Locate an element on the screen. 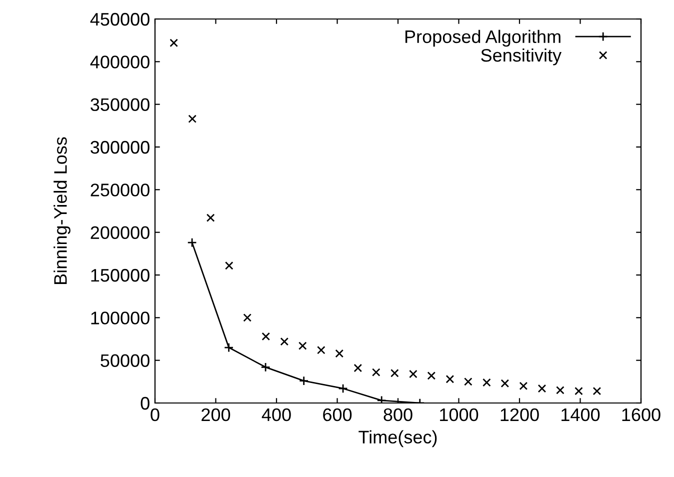 This screenshot has height=477, width=674. y-tick-label: 300000 is located at coordinates (120, 147).